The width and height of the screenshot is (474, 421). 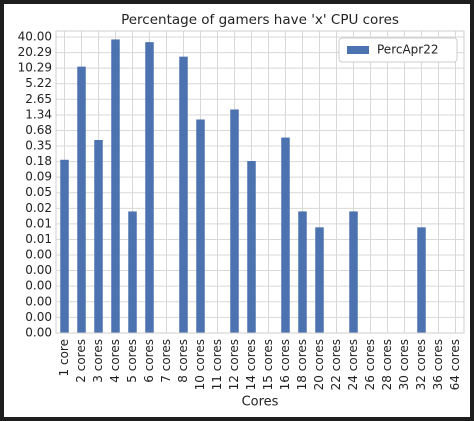 What do you see at coordinates (38, 208) in the screenshot?
I see `y-tick-label: 0.02` at bounding box center [38, 208].